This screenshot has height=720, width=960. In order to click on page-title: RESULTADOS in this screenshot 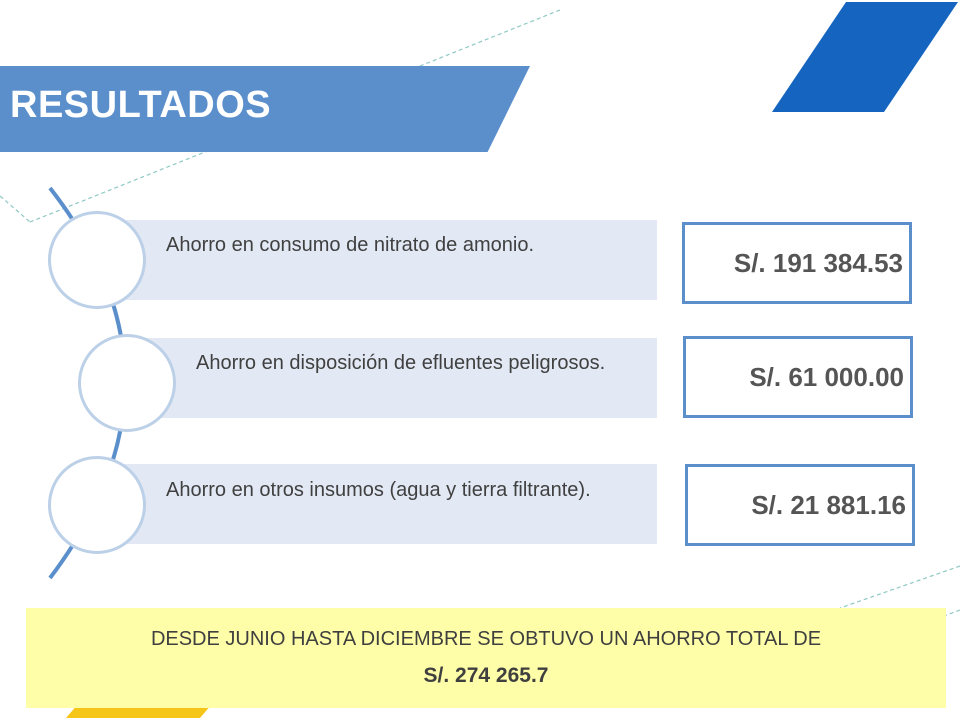, I will do `click(141, 105)`.